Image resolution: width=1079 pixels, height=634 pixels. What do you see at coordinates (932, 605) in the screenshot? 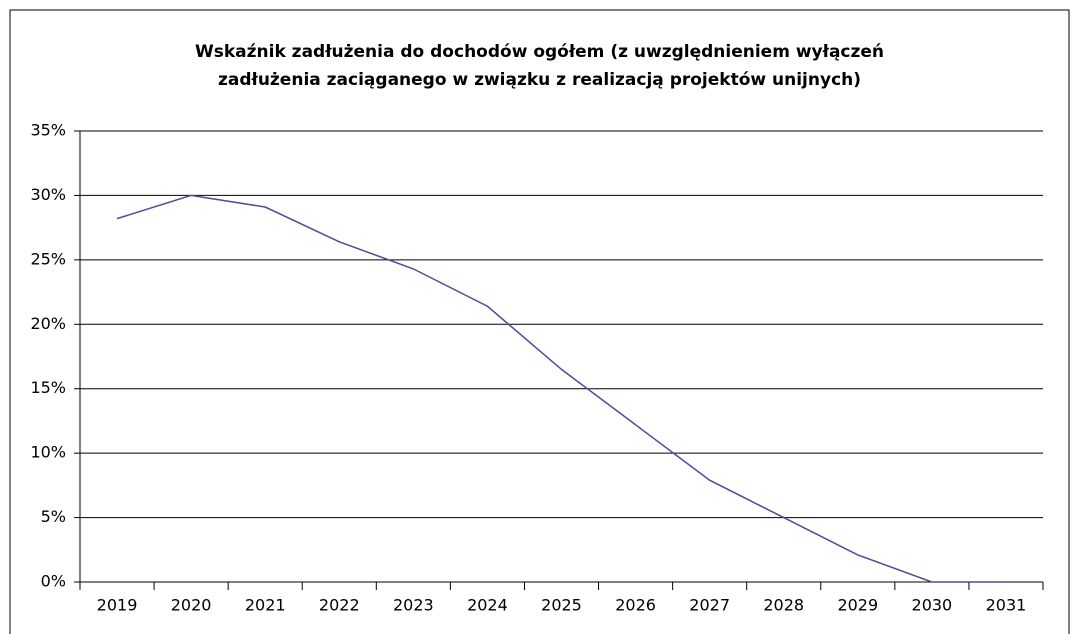
I see `x-tick-label: 2030` at bounding box center [932, 605].